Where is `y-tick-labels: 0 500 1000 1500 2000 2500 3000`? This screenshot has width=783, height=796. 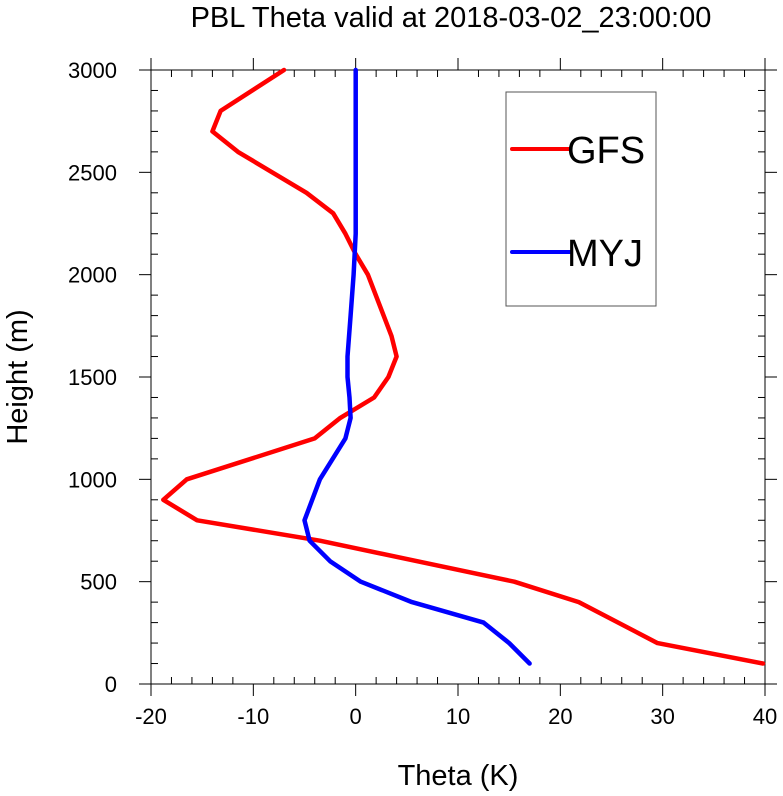 y-tick-labels: 0 500 1000 1500 2000 2500 3000 is located at coordinates (92, 377).